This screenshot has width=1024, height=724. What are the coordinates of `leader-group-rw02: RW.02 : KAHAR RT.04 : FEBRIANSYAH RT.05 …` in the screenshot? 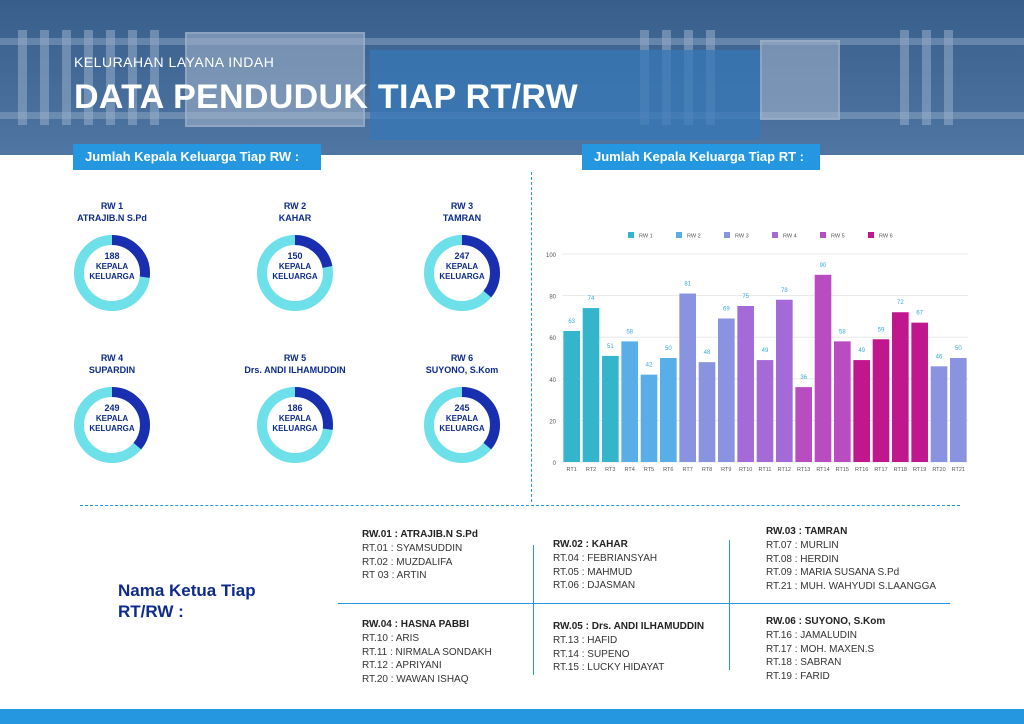 It's located at (653, 565).